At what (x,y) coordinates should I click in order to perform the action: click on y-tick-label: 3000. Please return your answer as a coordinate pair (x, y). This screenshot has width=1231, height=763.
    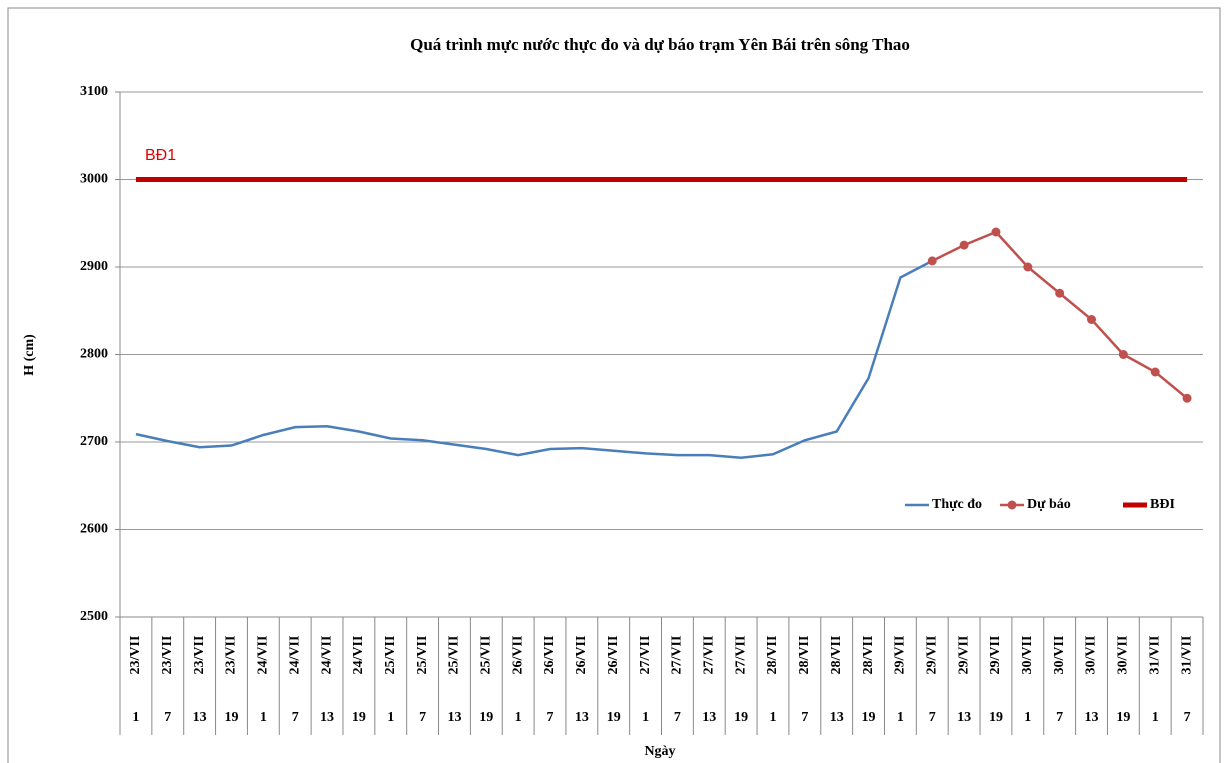
    Looking at the image, I should click on (94, 179).